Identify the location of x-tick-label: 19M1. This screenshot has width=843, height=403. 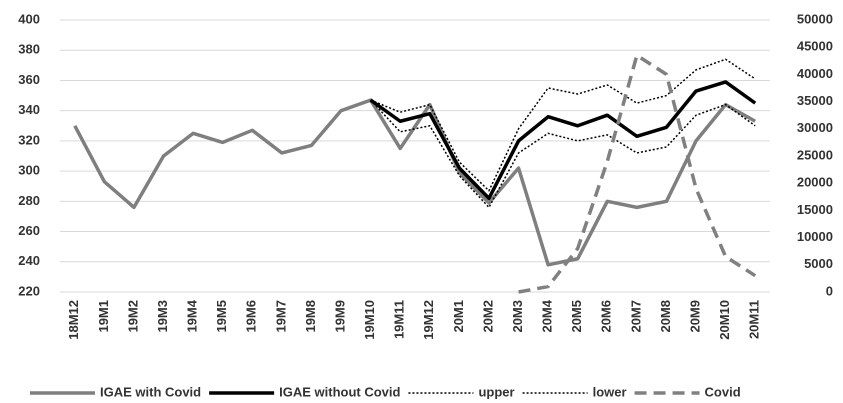
(103, 316).